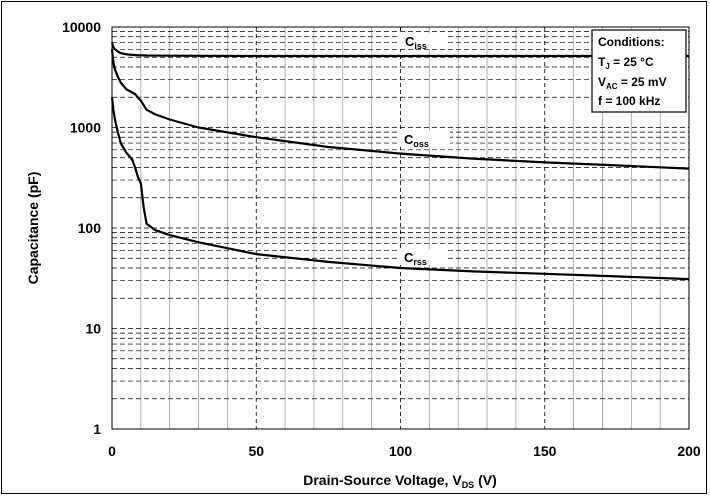 Image resolution: width=710 pixels, height=497 pixels. I want to click on conditions-box, so click(639, 71).